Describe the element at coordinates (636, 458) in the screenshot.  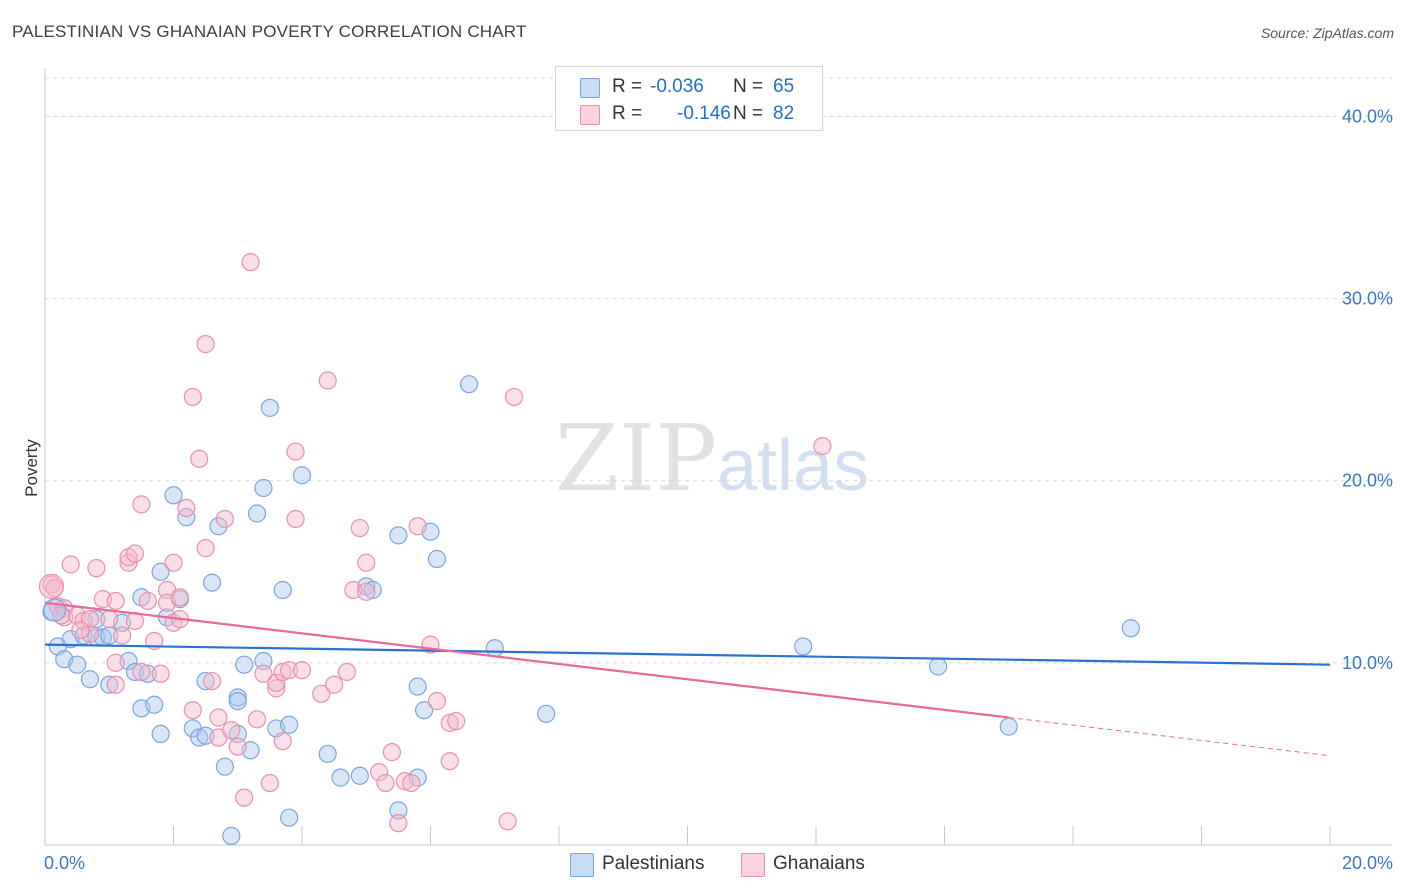
I see `watermark-zip: ZIP` at that location.